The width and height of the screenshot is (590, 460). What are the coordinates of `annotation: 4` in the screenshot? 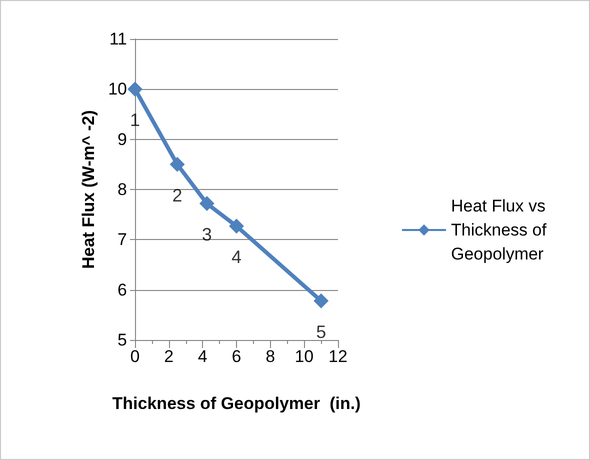 It's located at (236, 257).